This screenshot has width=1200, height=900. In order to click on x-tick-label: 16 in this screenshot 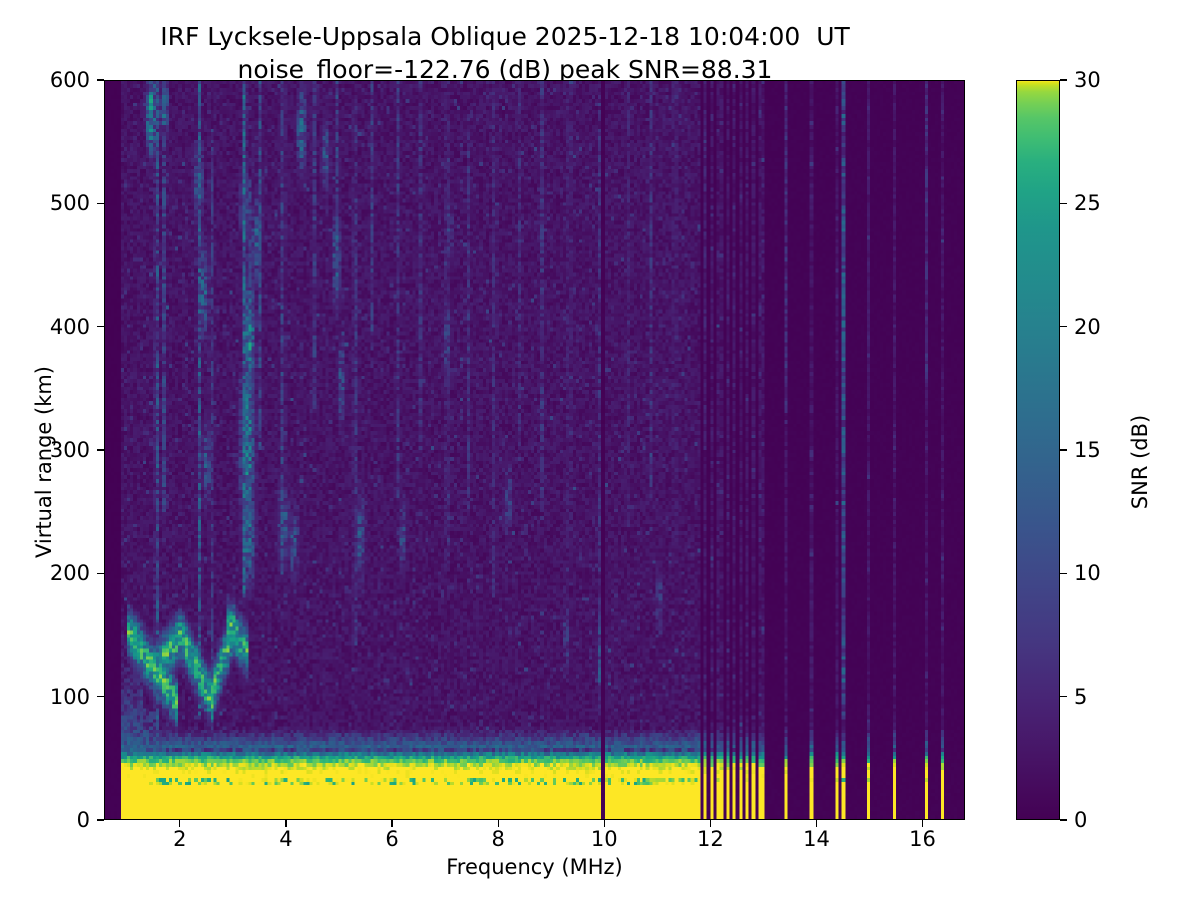, I will do `click(922, 839)`.